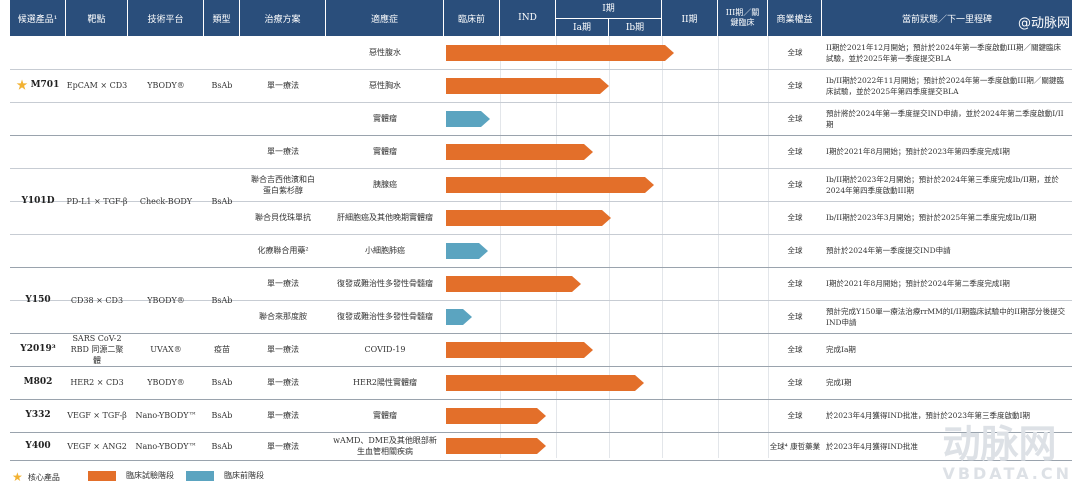 This screenshot has height=484, width=1080. Describe the element at coordinates (200, 475) in the screenshot. I see `legend-preclinical-swatch` at that location.